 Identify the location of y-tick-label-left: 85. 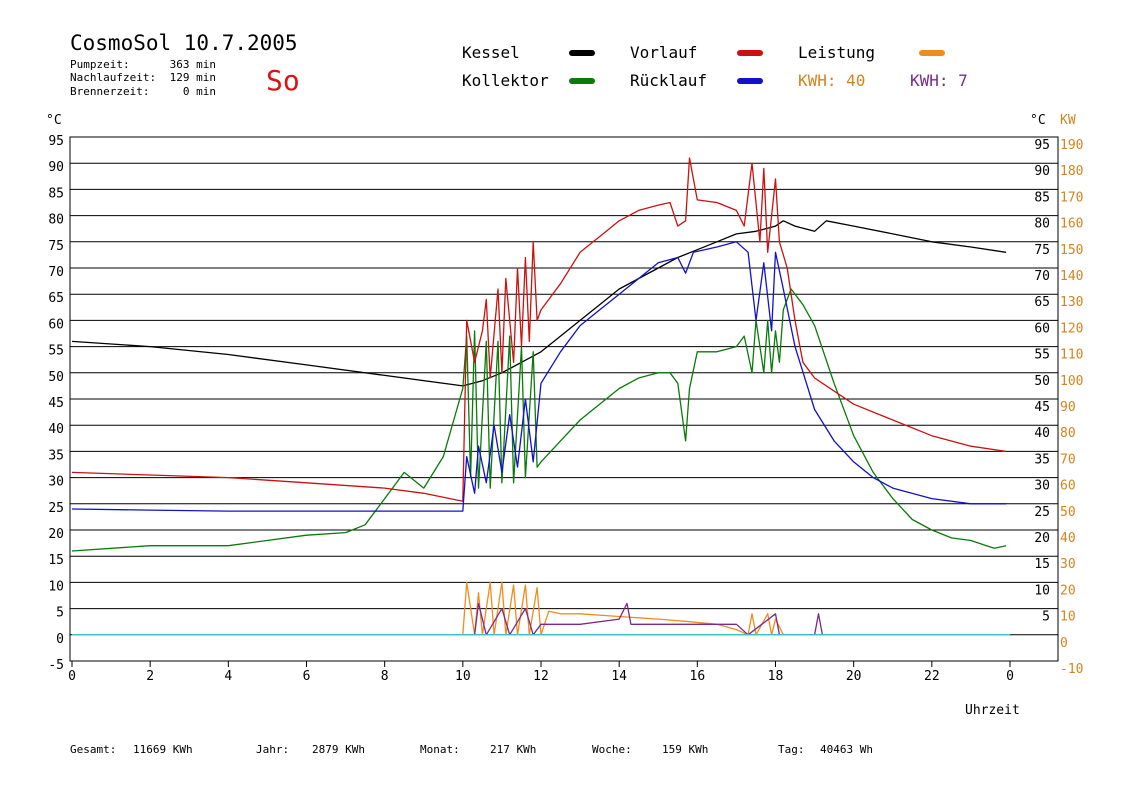
(56, 193).